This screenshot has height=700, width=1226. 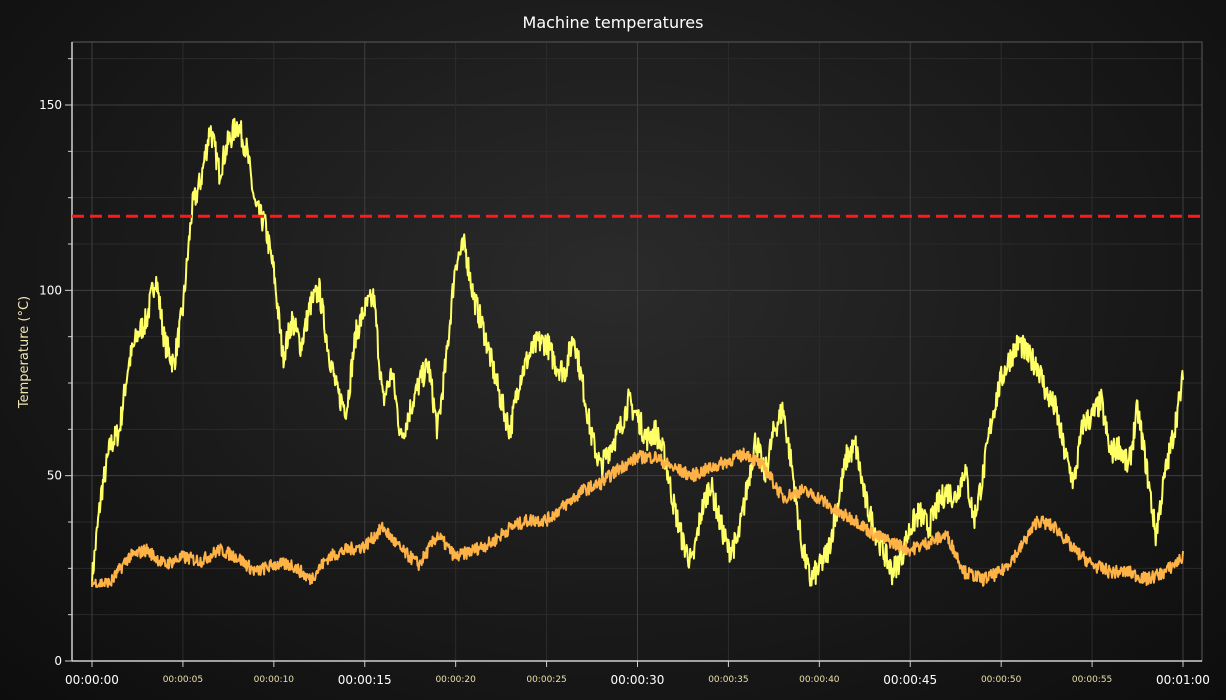 I want to click on x-tick-label: 00:00:15, so click(x=365, y=680).